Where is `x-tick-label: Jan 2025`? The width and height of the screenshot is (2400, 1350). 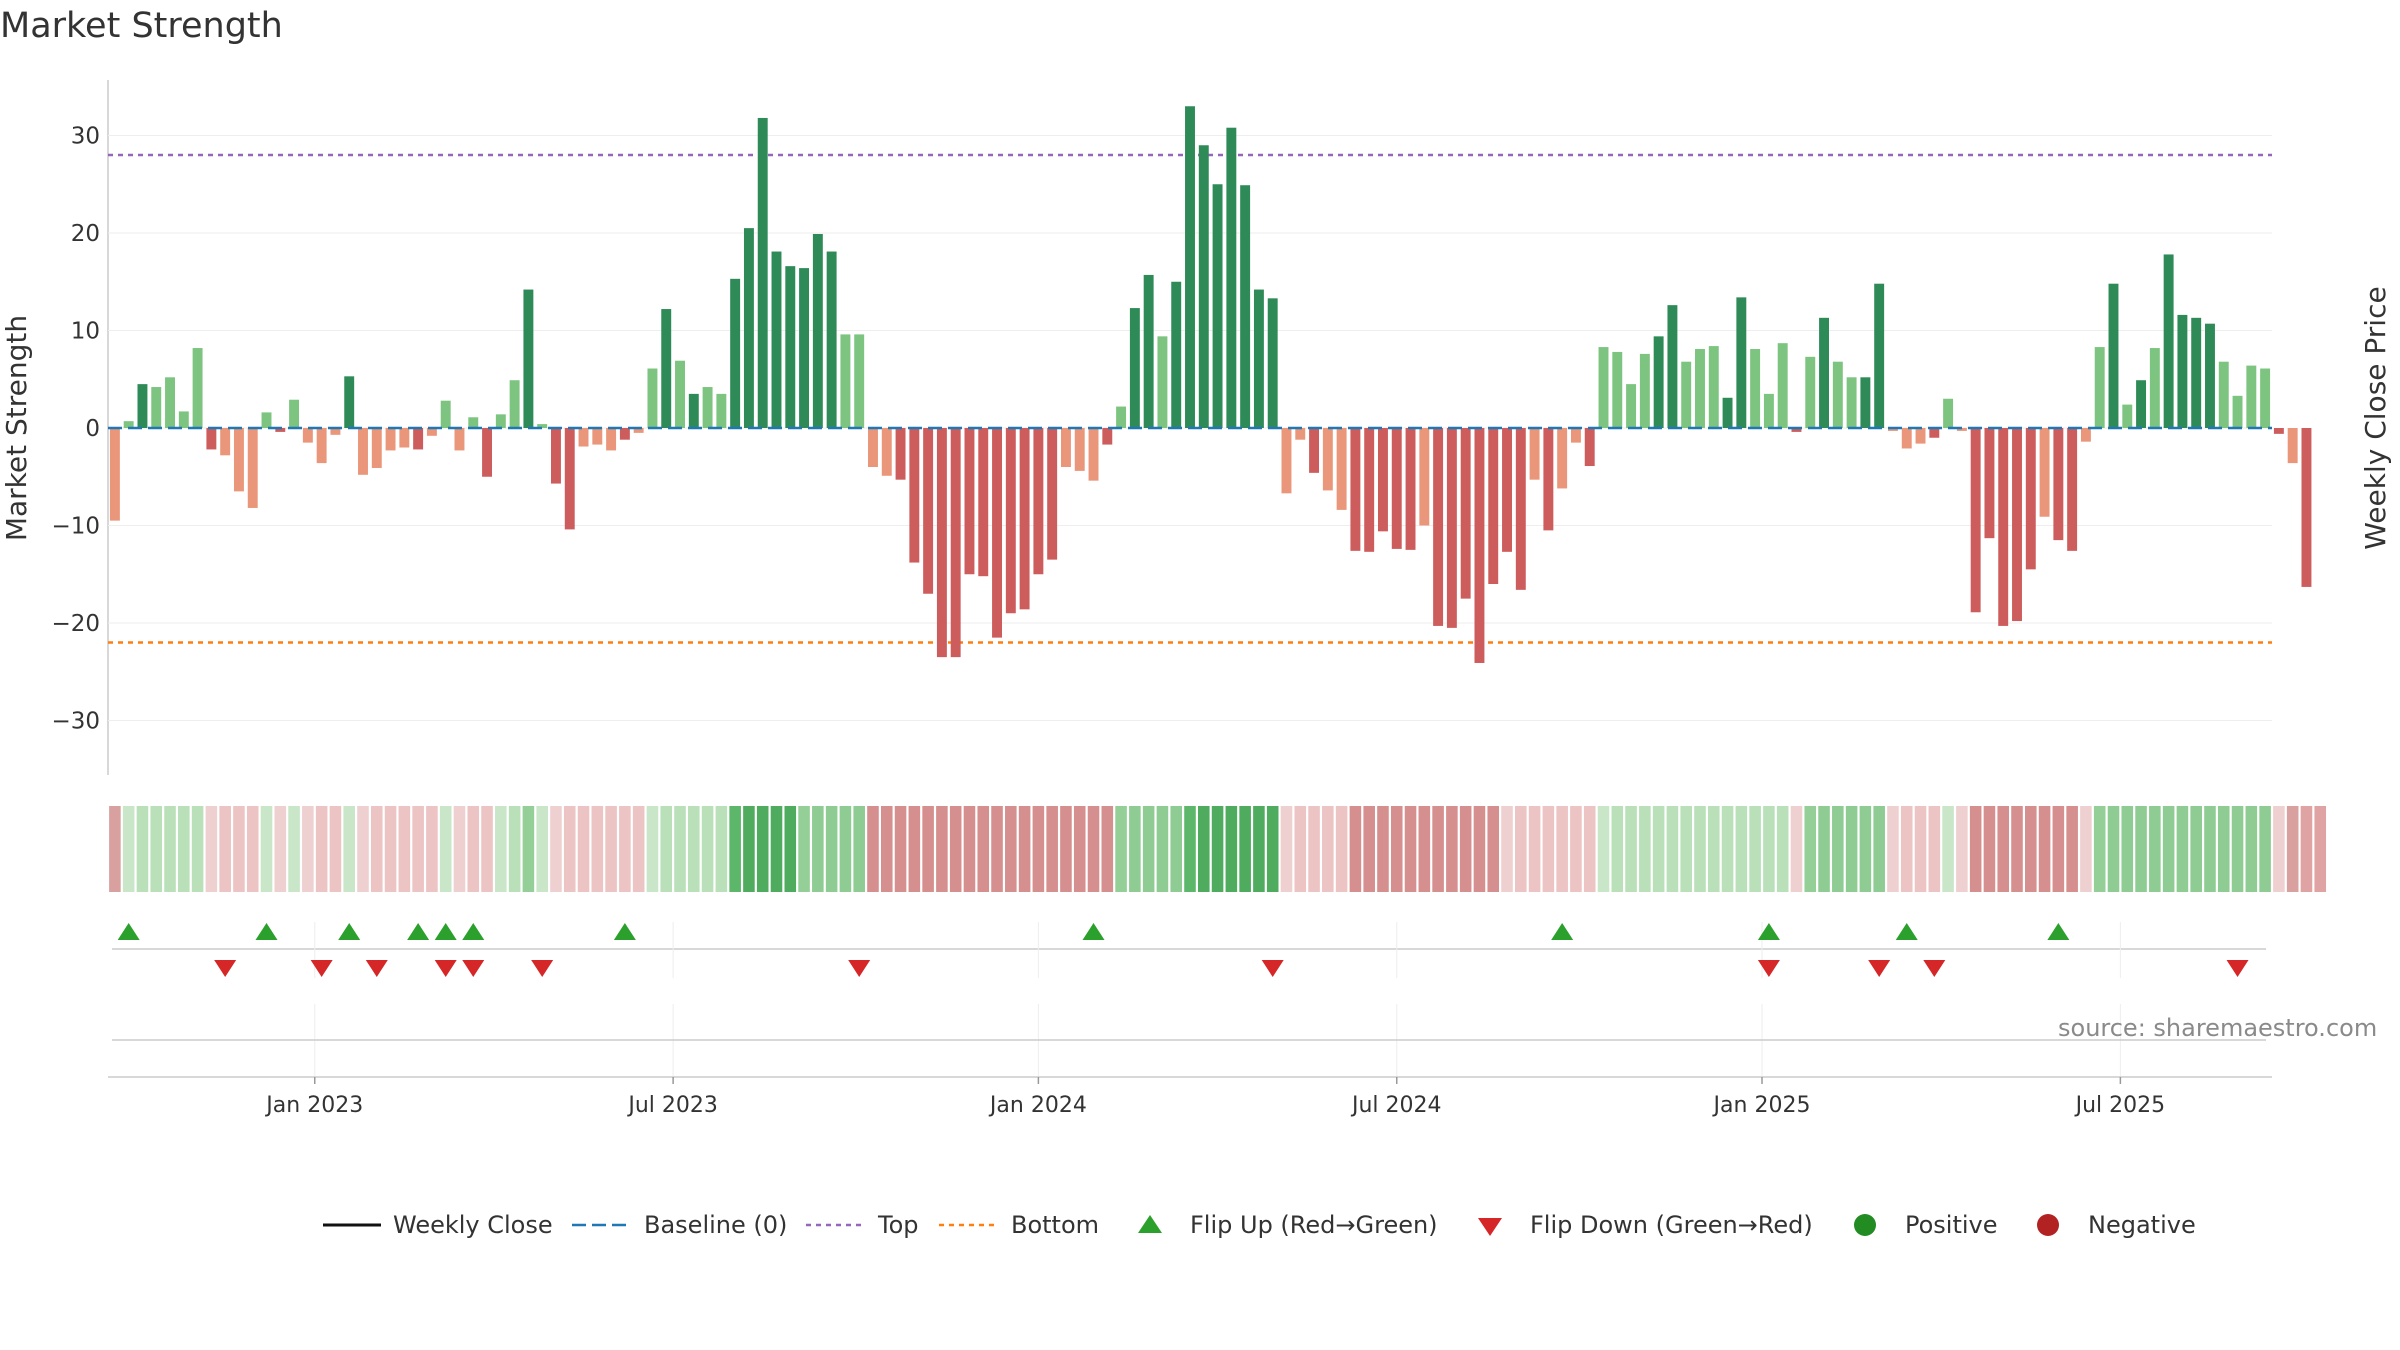 x-tick-label: Jan 2025 is located at coordinates (1761, 1105).